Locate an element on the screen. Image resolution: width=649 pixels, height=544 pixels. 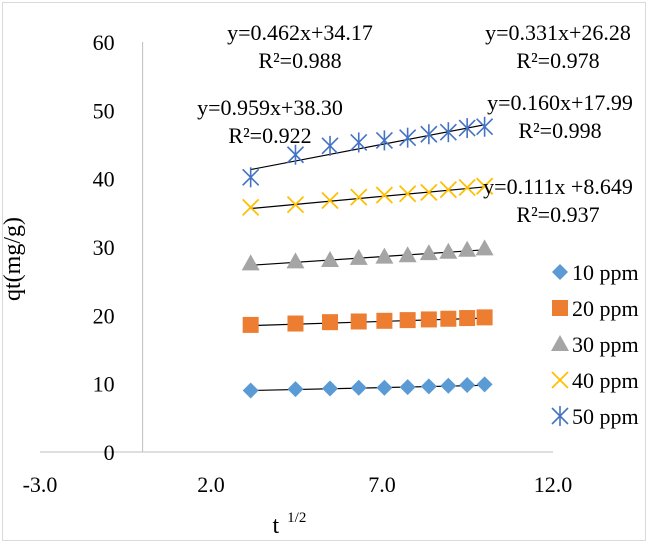
x-tick-label: 7.0 is located at coordinates (382, 484).